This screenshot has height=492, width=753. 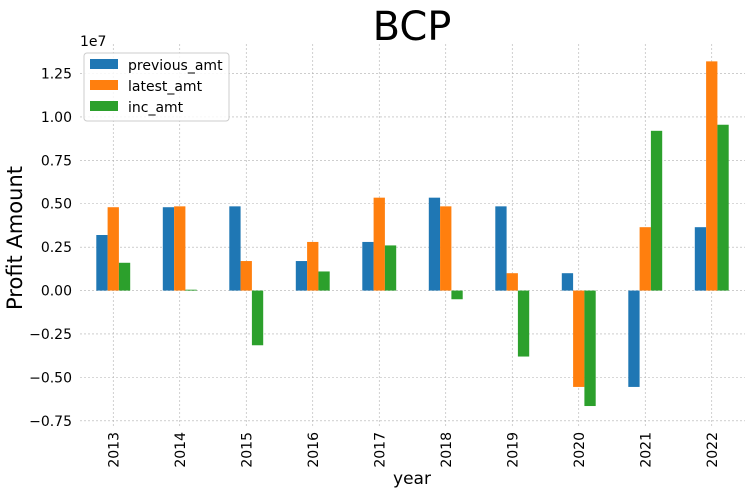 I want to click on y-tick-label: −0.25, so click(x=50, y=335).